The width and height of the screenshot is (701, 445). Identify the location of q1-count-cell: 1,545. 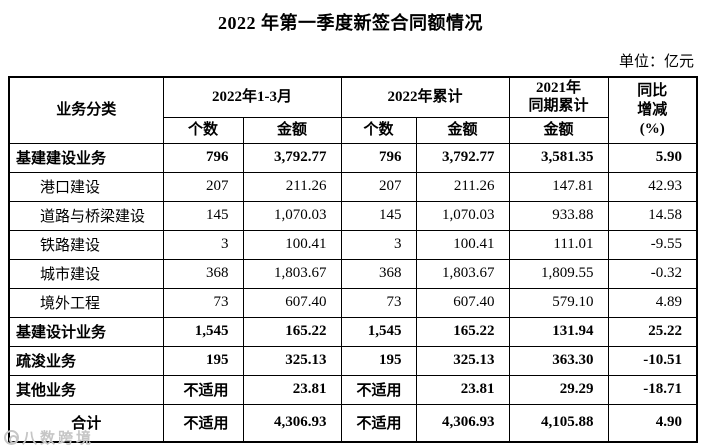
(203, 331).